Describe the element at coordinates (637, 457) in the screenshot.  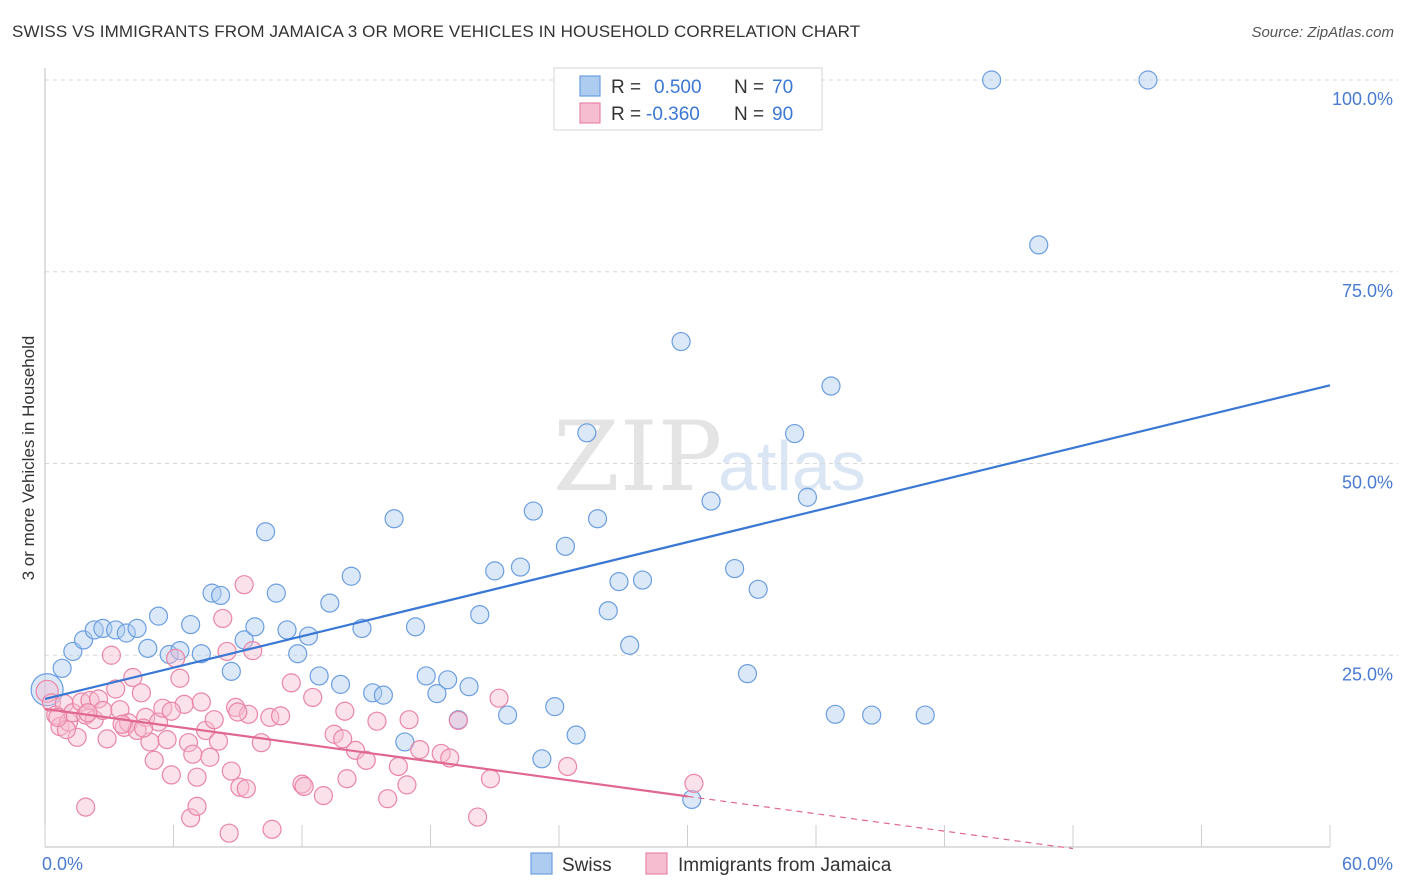
I see `watermark-zip: ZIP` at that location.